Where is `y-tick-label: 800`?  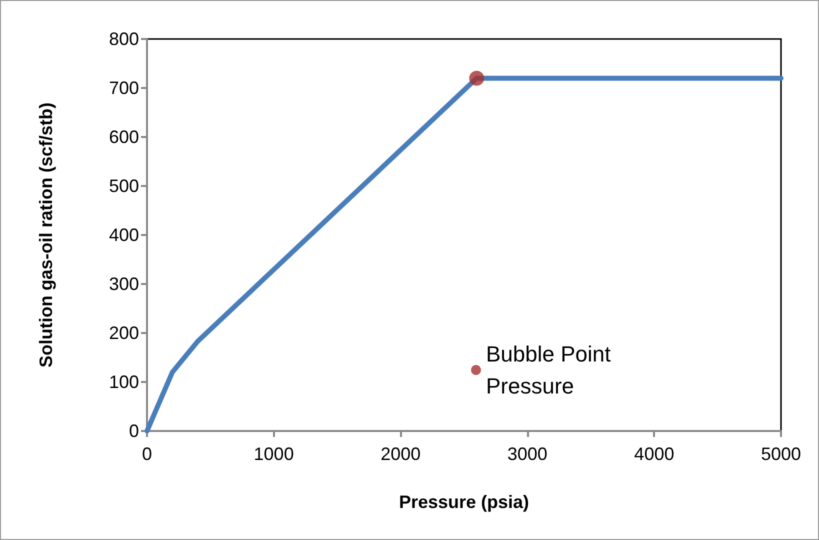
y-tick-label: 800 is located at coordinates (123, 39).